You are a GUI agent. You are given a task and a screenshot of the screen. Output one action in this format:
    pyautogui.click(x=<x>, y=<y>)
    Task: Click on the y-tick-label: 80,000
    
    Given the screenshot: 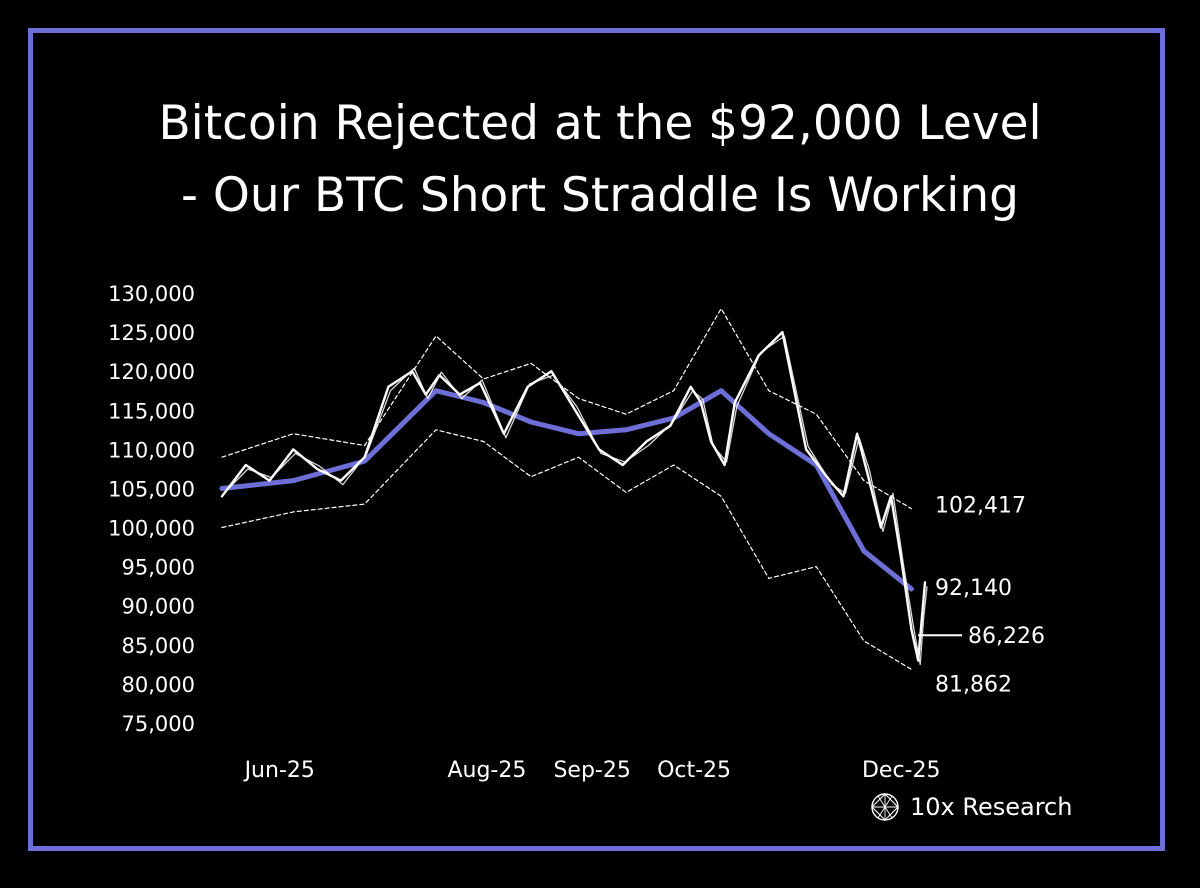 What is the action you would take?
    pyautogui.click(x=158, y=685)
    